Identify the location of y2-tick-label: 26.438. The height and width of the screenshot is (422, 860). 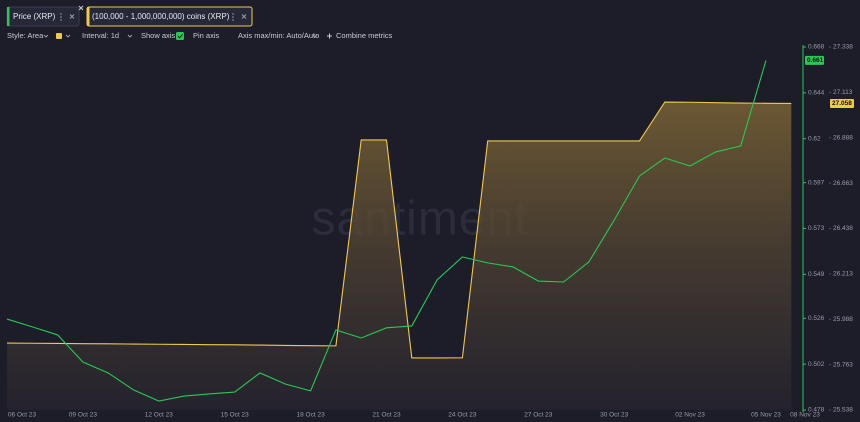
(843, 228).